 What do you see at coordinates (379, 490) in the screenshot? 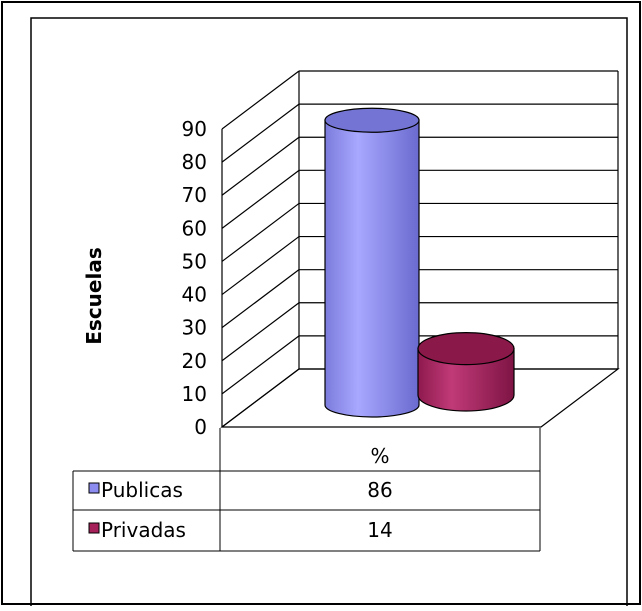
I see `table-value-publicas: 86` at bounding box center [379, 490].